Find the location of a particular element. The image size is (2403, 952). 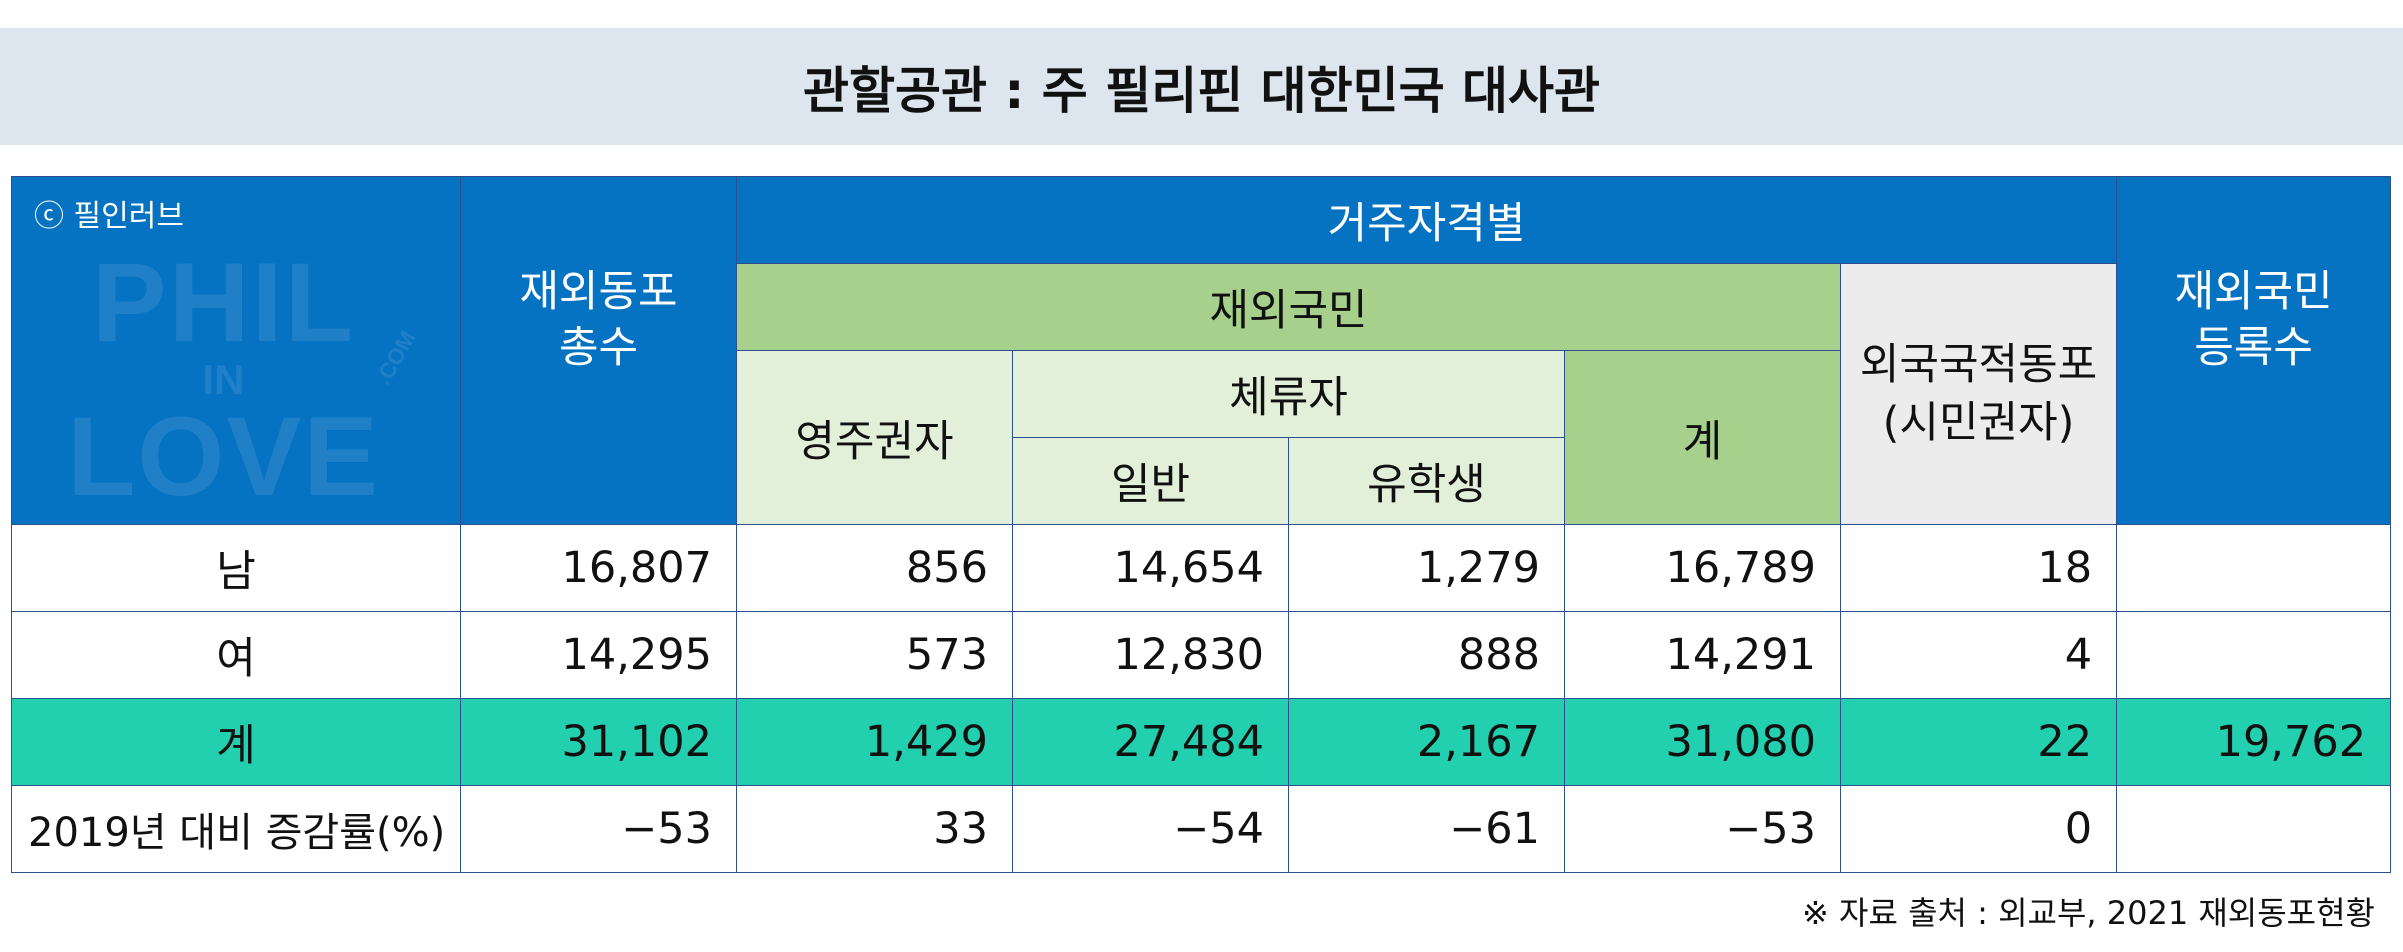

watermark-cell: ⓒ 필인러브 PHIL IN LOVE .COM is located at coordinates (236, 350).